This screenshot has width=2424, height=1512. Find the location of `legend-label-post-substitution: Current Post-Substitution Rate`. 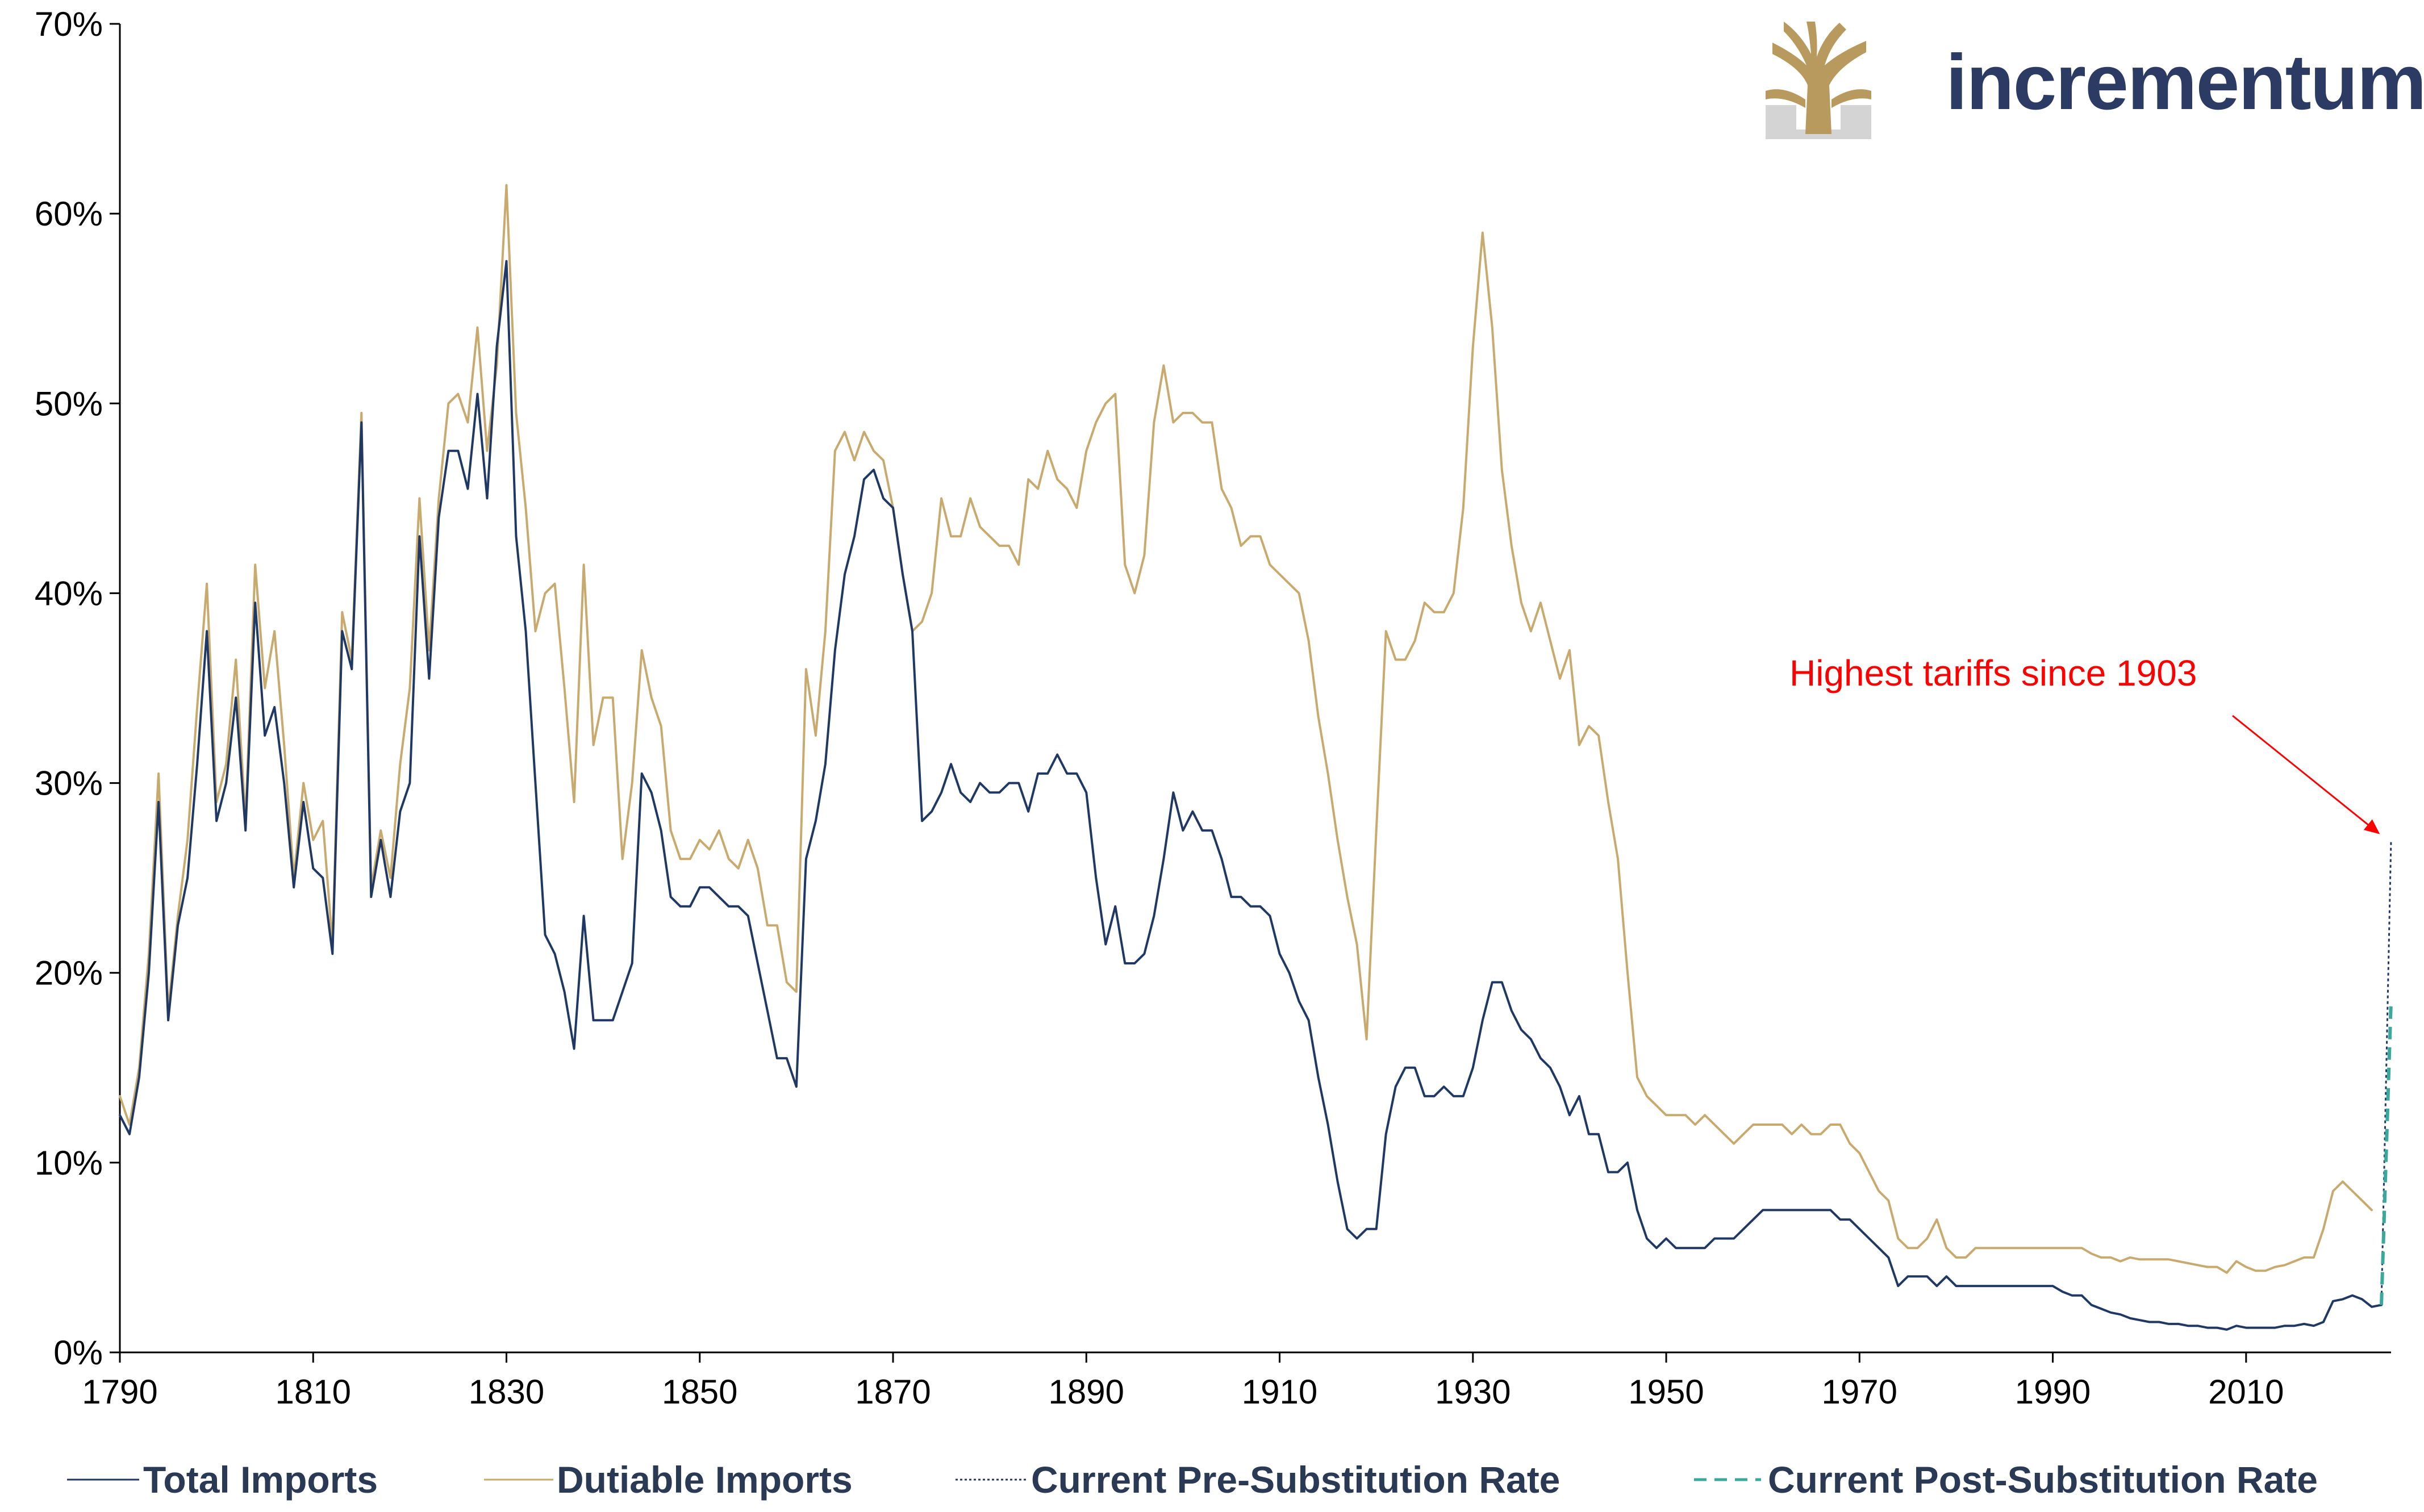

legend-label-post-substitution: Current Post-Substitution Rate is located at coordinates (2043, 1480).